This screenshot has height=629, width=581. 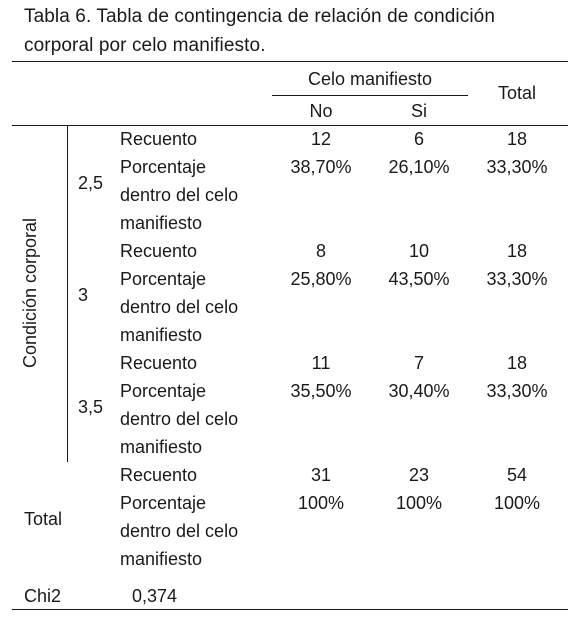 I want to click on total-count-total: 54, so click(x=517, y=475).